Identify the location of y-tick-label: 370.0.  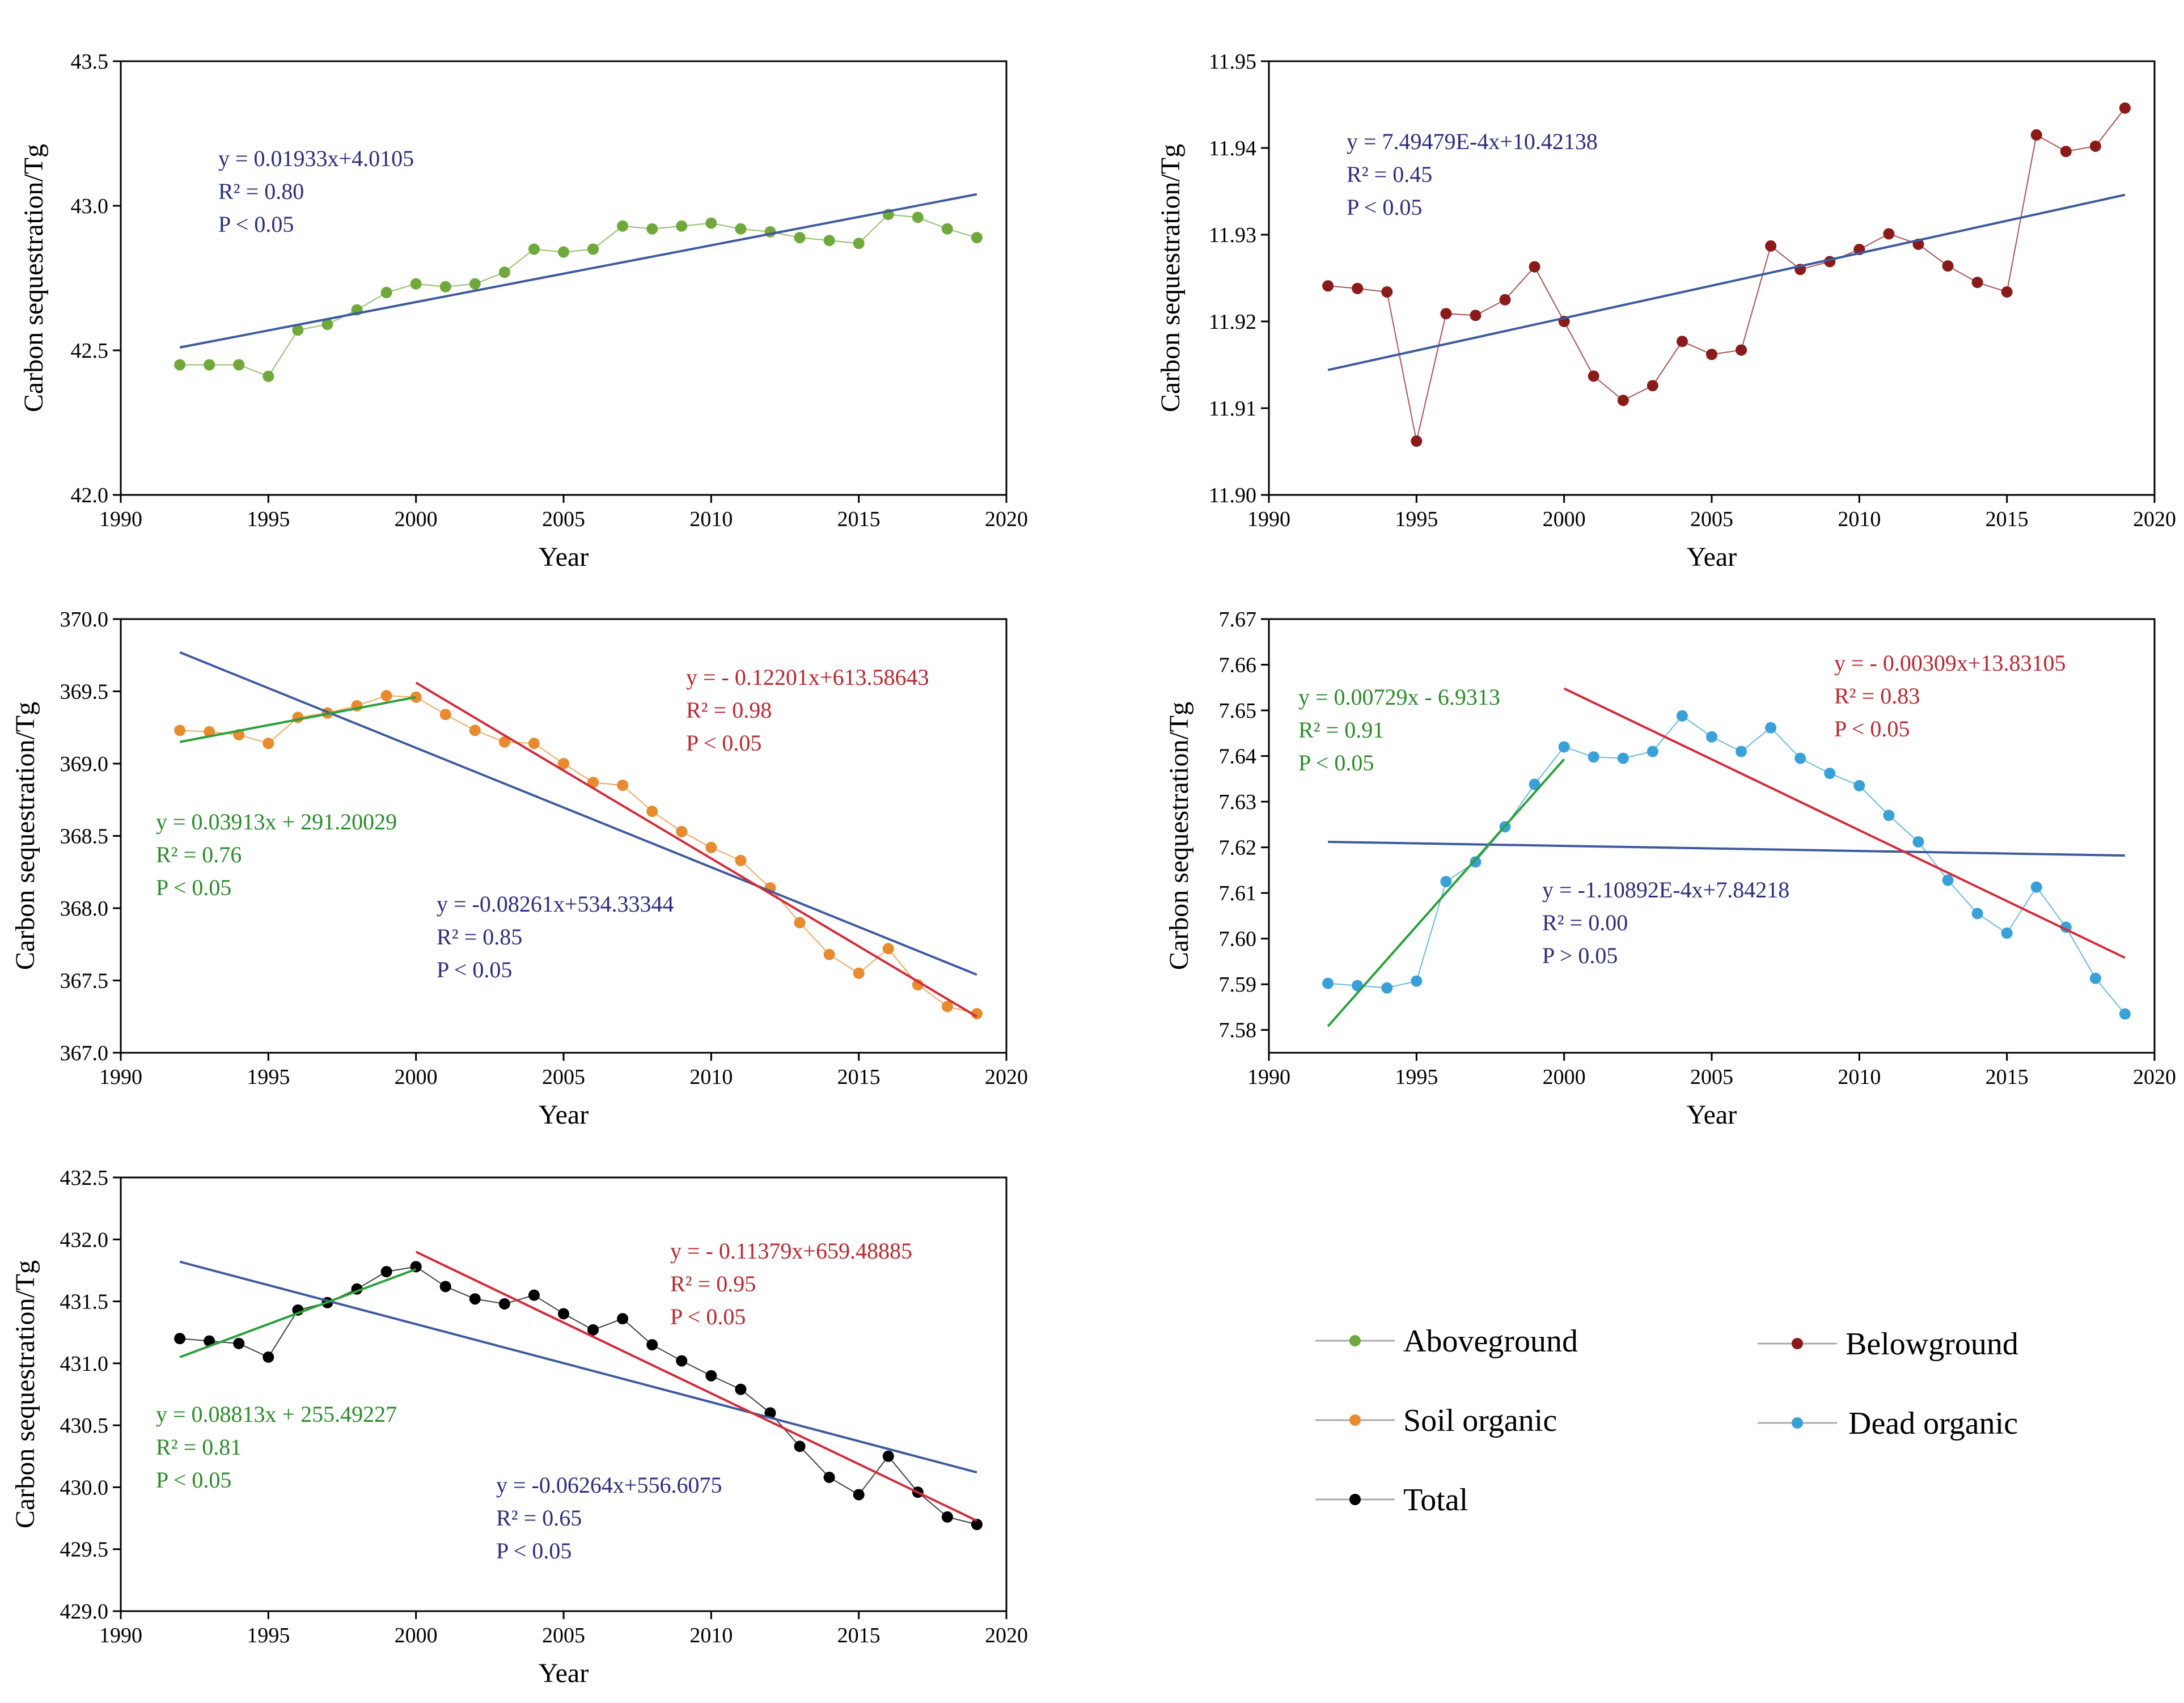
(84, 620).